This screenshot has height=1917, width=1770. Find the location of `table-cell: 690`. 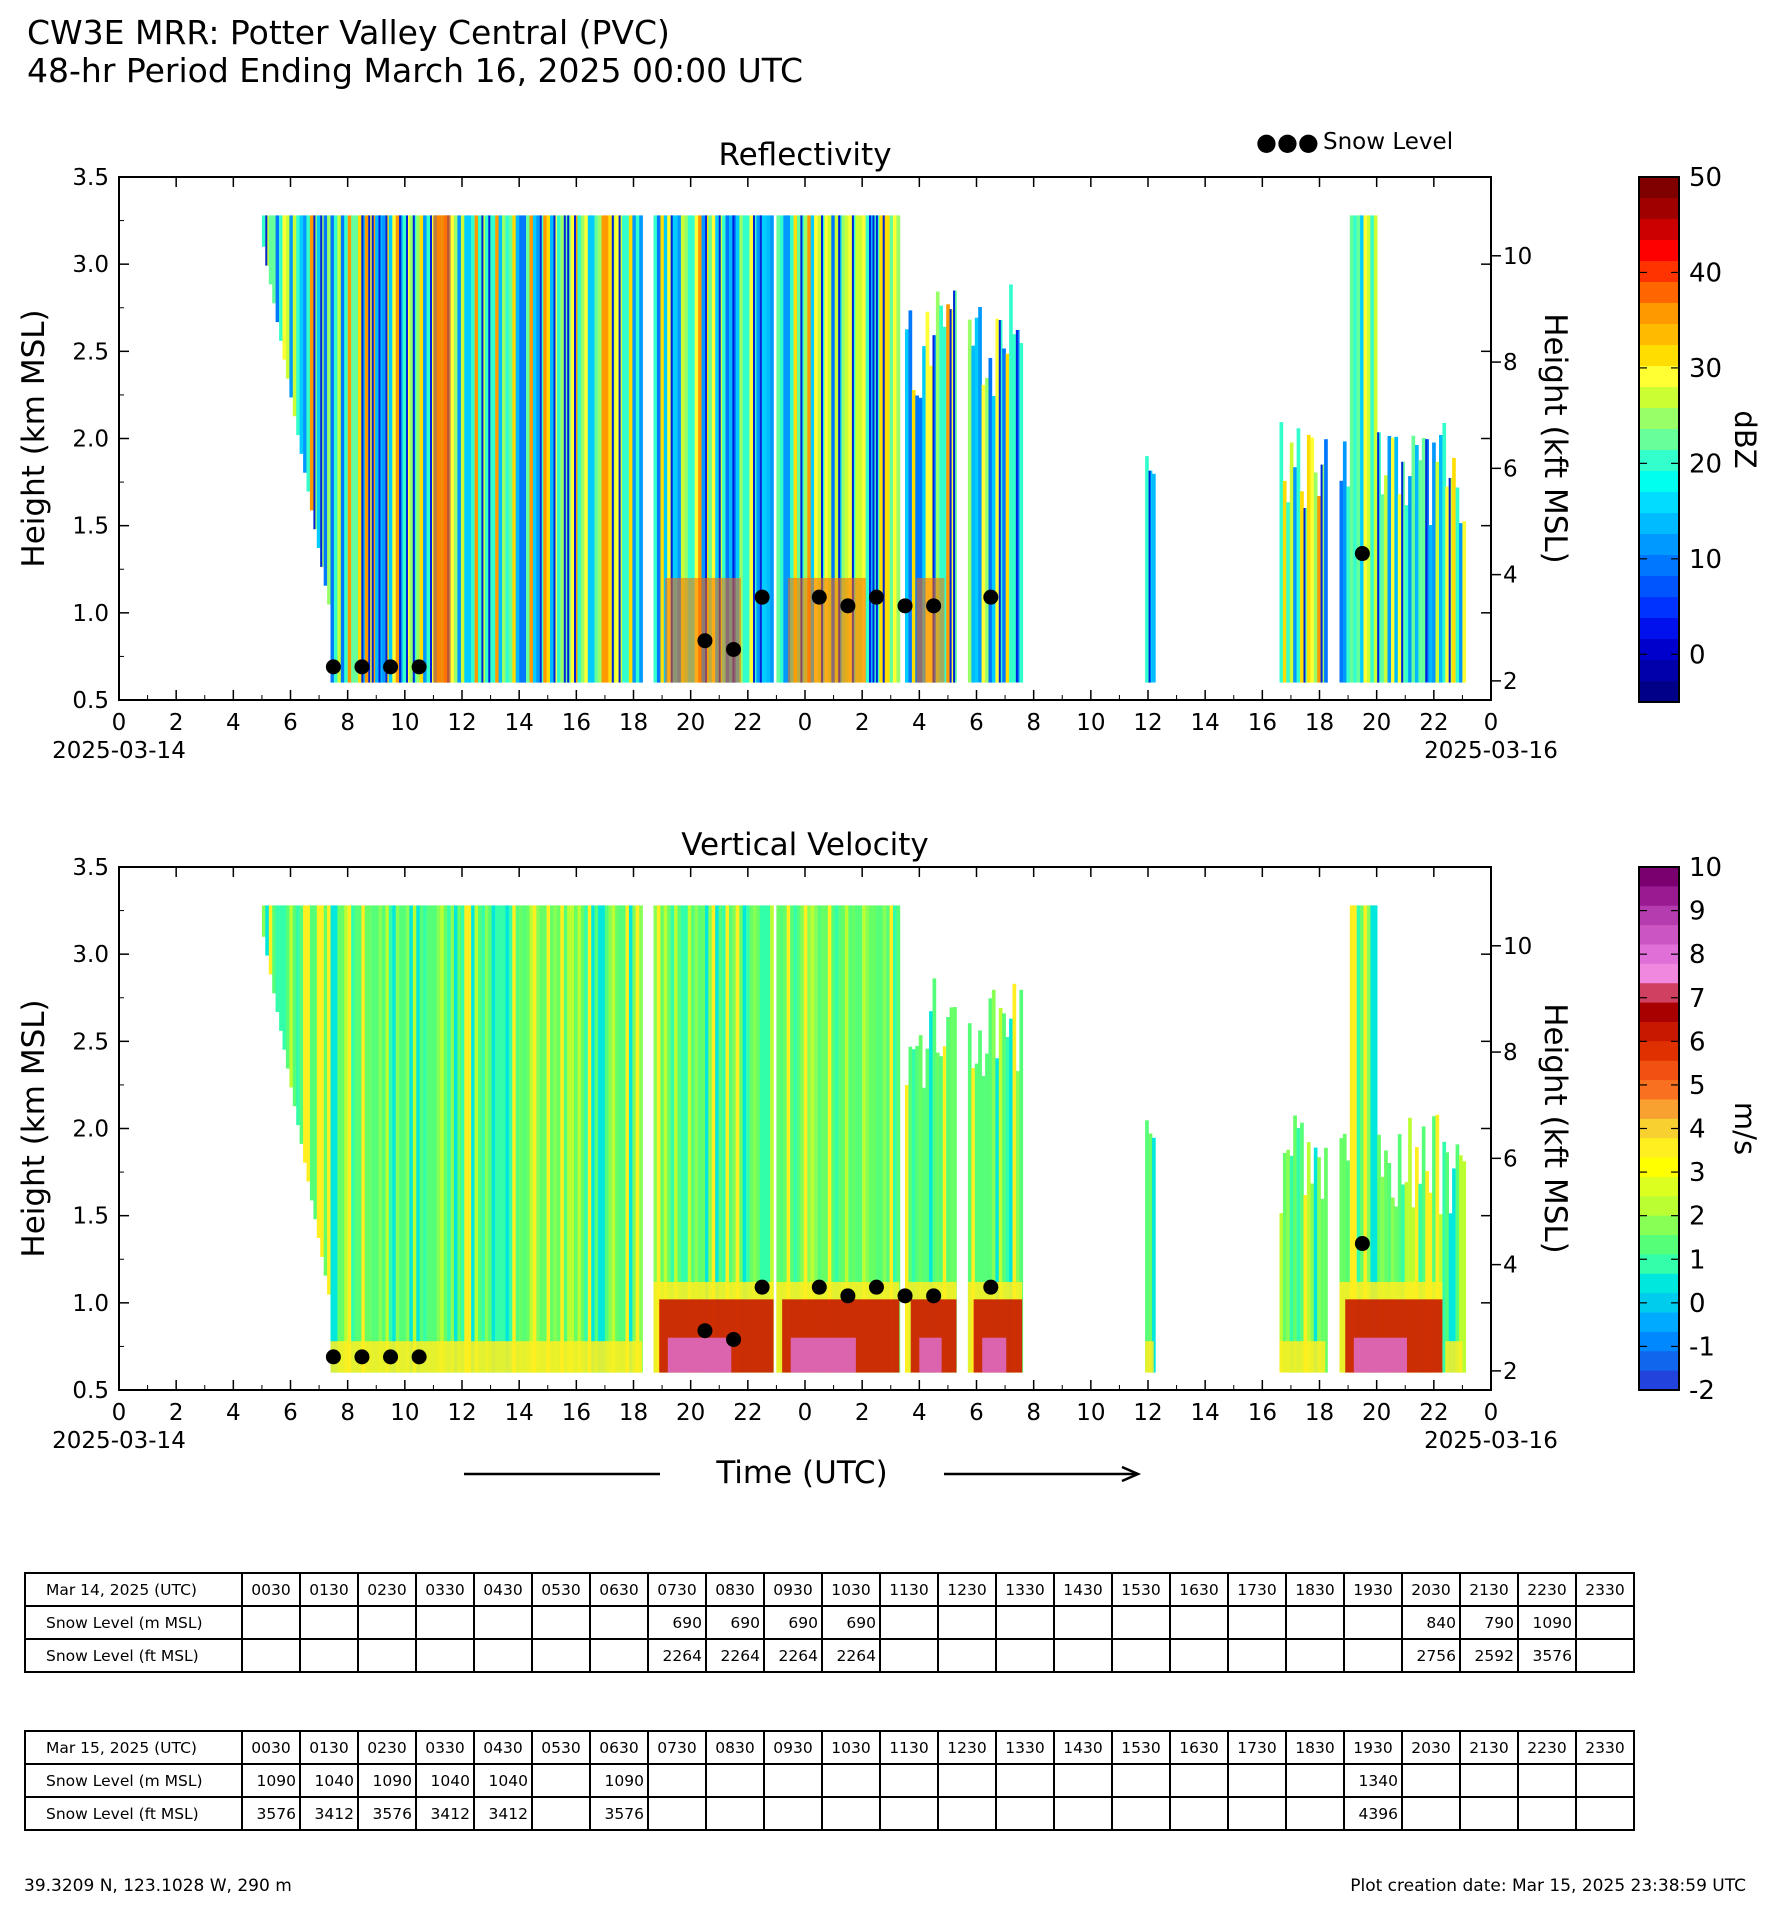

table-cell: 690 is located at coordinates (851, 1622).